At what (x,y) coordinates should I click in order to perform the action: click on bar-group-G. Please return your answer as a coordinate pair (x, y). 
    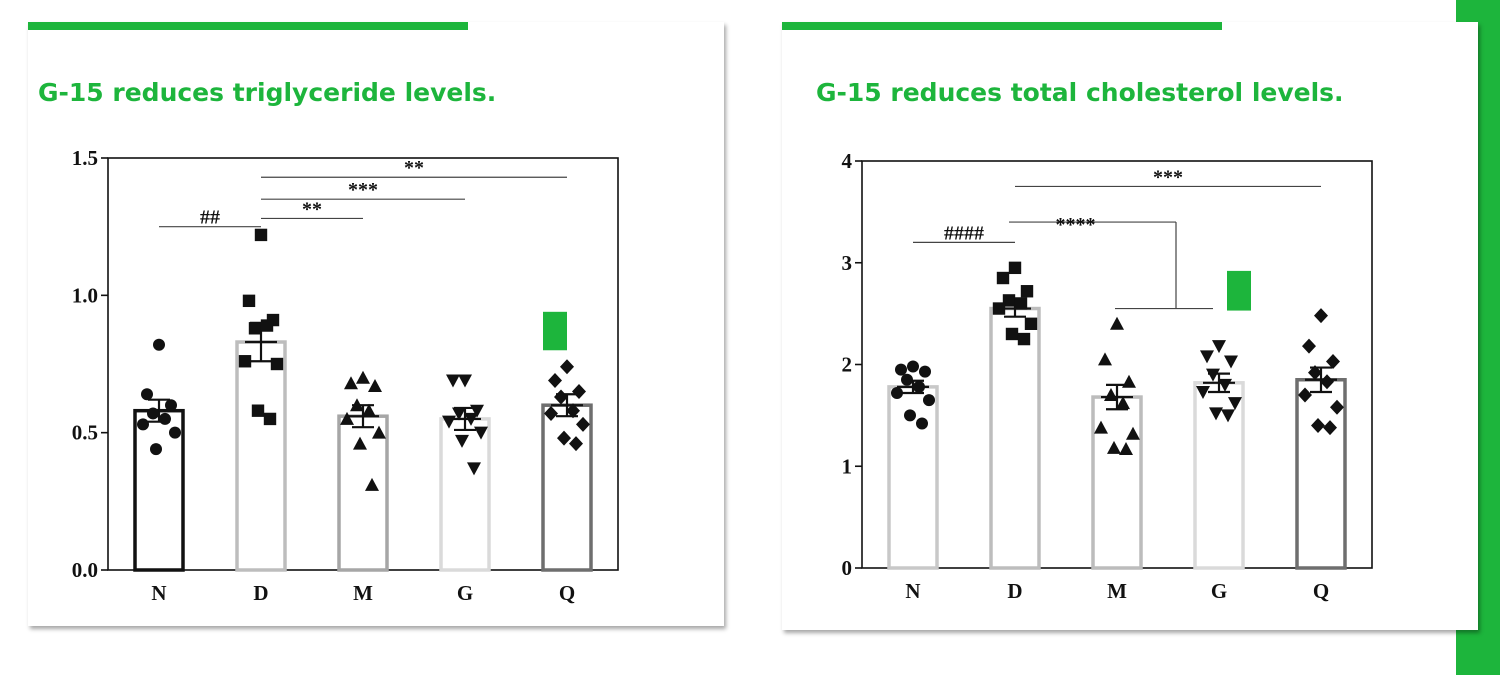
    Looking at the image, I should click on (465, 473).